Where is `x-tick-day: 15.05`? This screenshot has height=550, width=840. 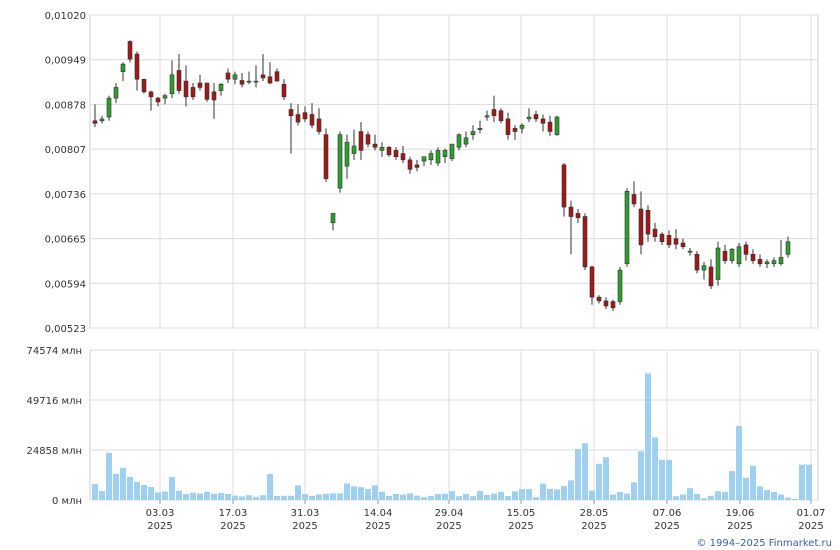
x-tick-day: 15.05 is located at coordinates (521, 513).